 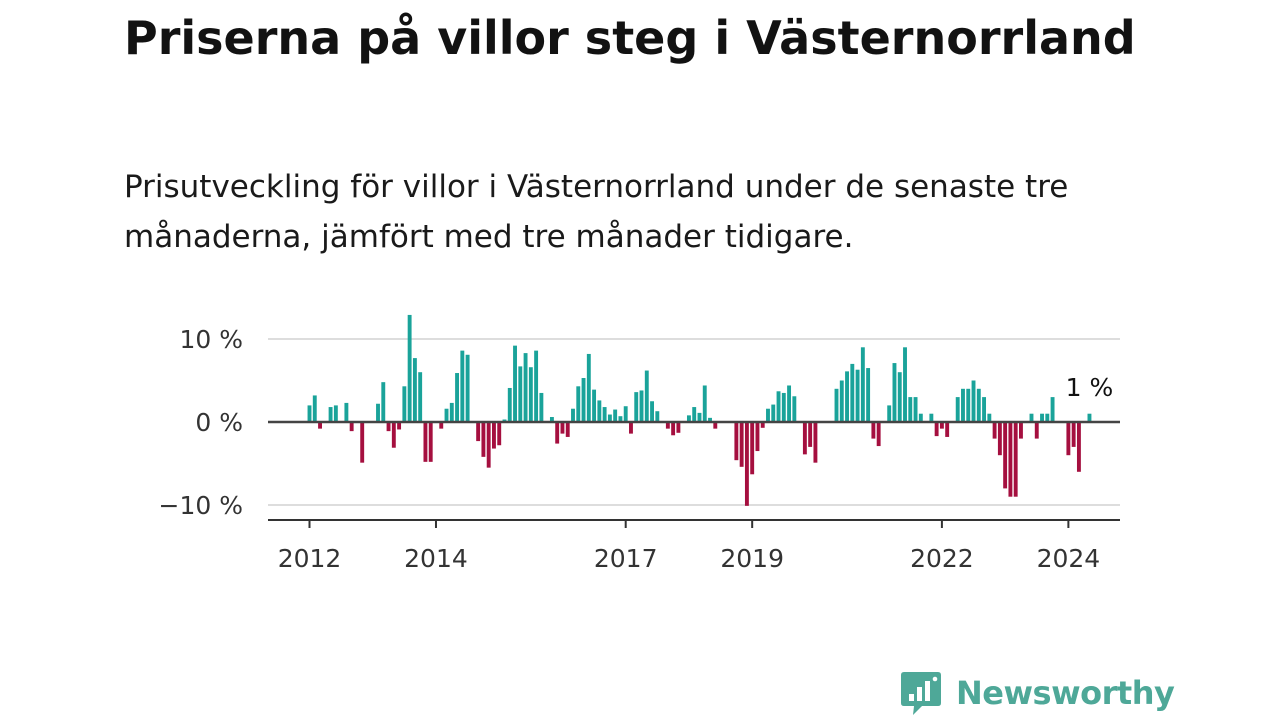 I want to click on y-tick-label: 0 %, so click(x=219, y=422).